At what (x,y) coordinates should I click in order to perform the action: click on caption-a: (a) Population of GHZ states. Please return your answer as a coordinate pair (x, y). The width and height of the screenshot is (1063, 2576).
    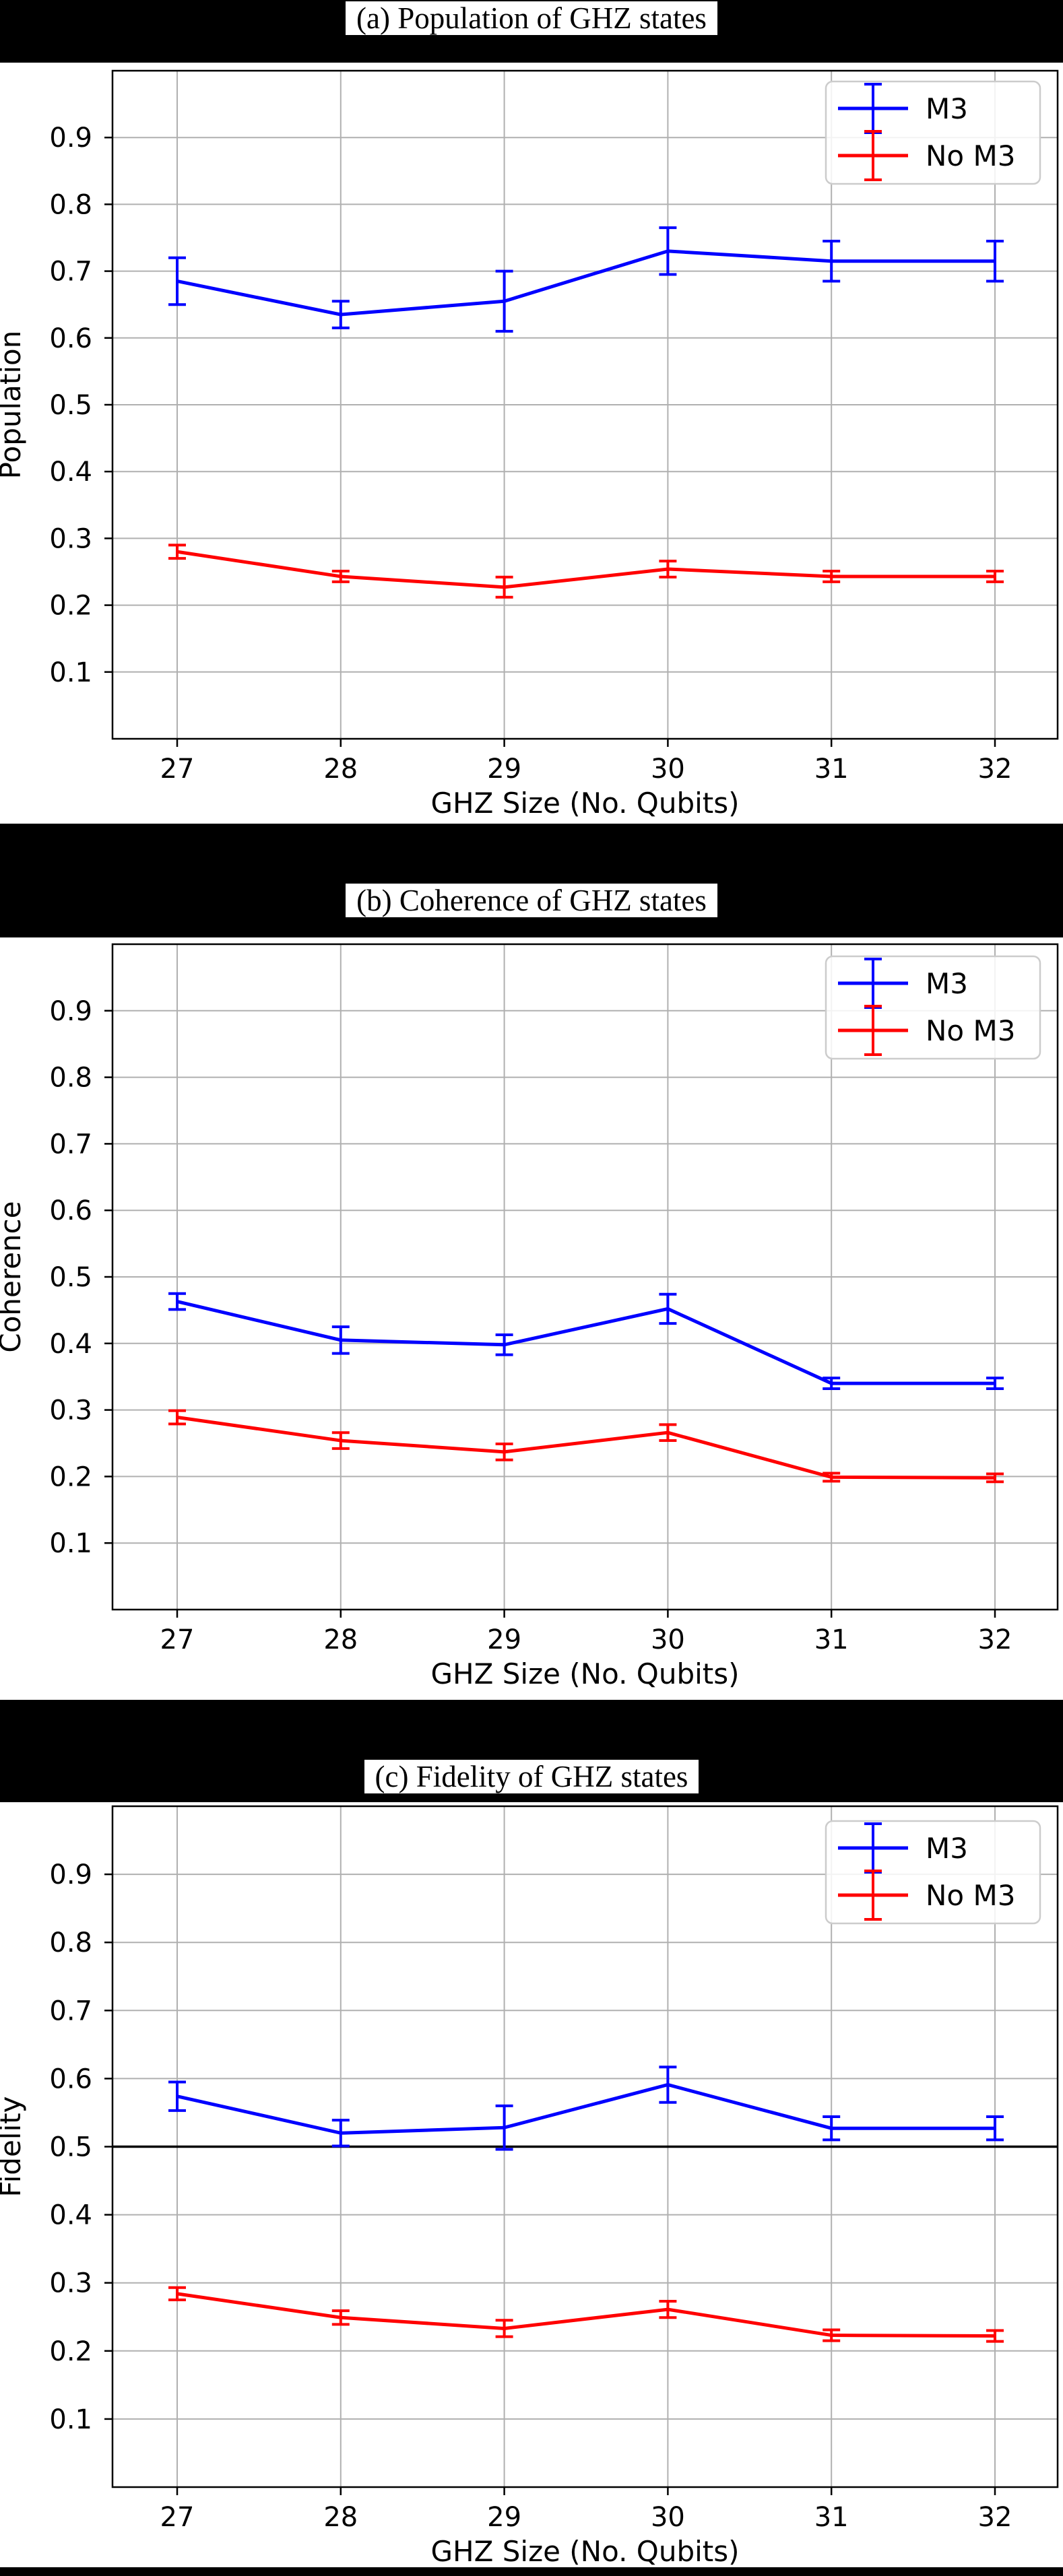
    Looking at the image, I should click on (531, 18).